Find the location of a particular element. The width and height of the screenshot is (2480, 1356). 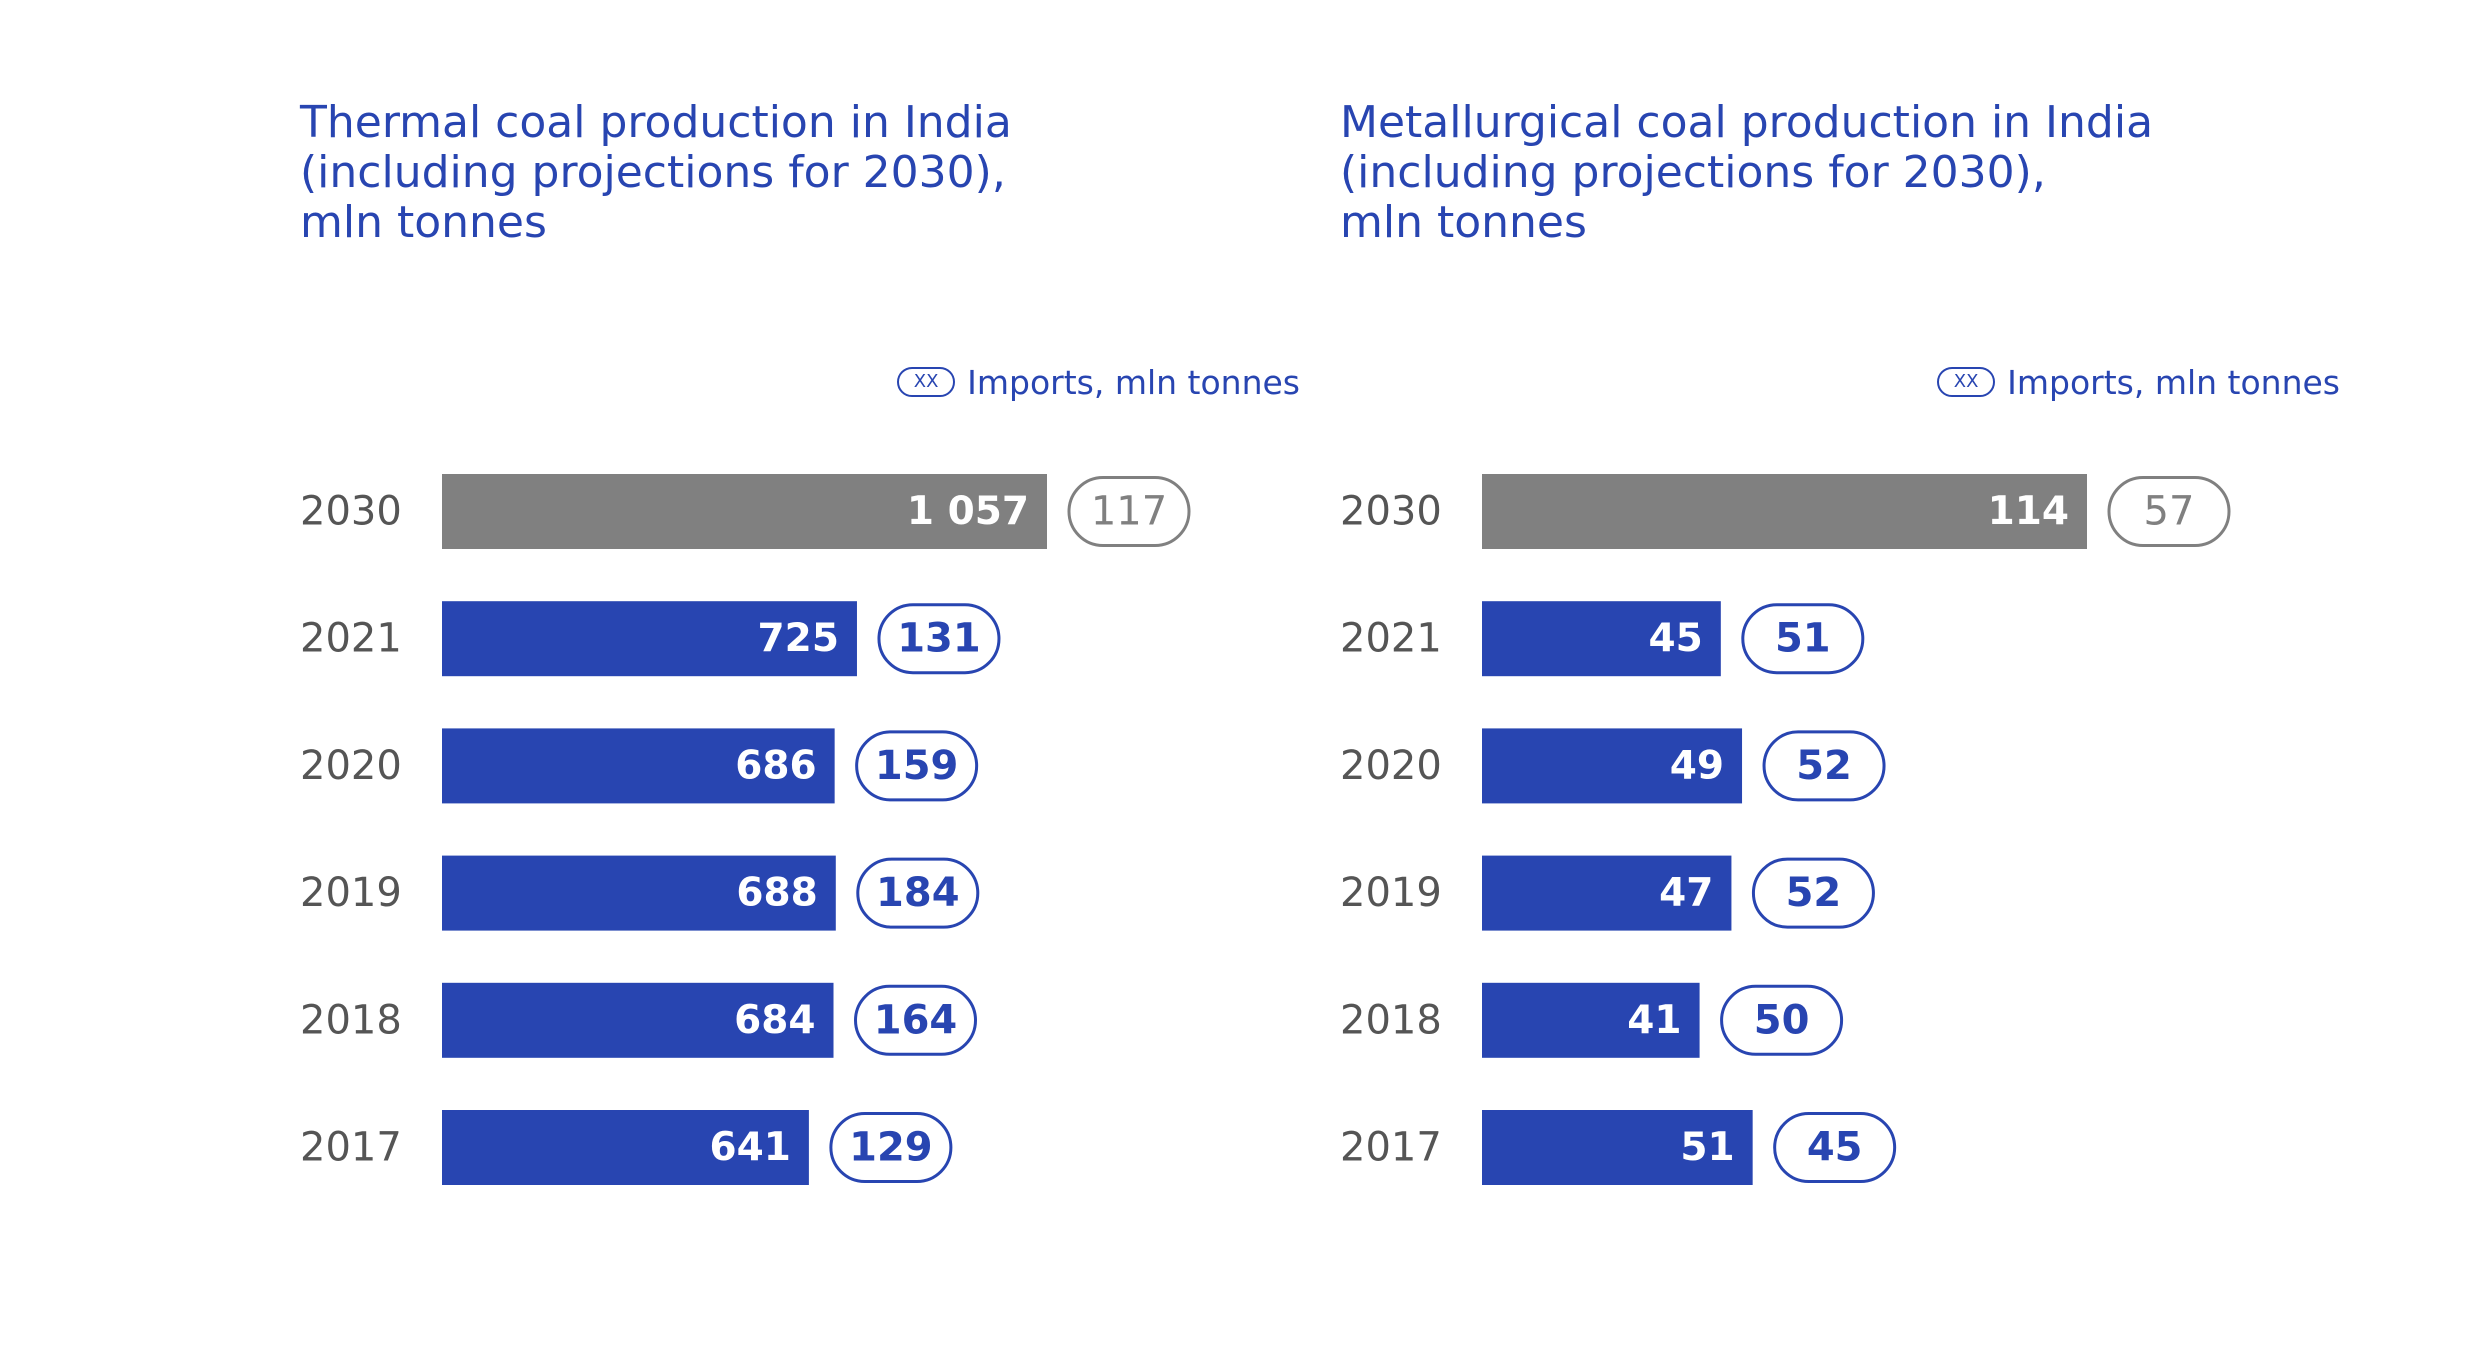

imports-value-label: 159 is located at coordinates (917, 766).